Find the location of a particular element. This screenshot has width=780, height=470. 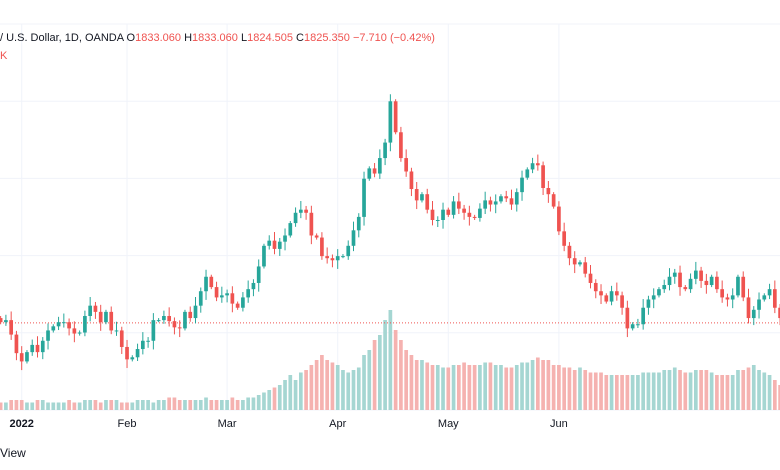

x-tick-label: Apr is located at coordinates (338, 424).